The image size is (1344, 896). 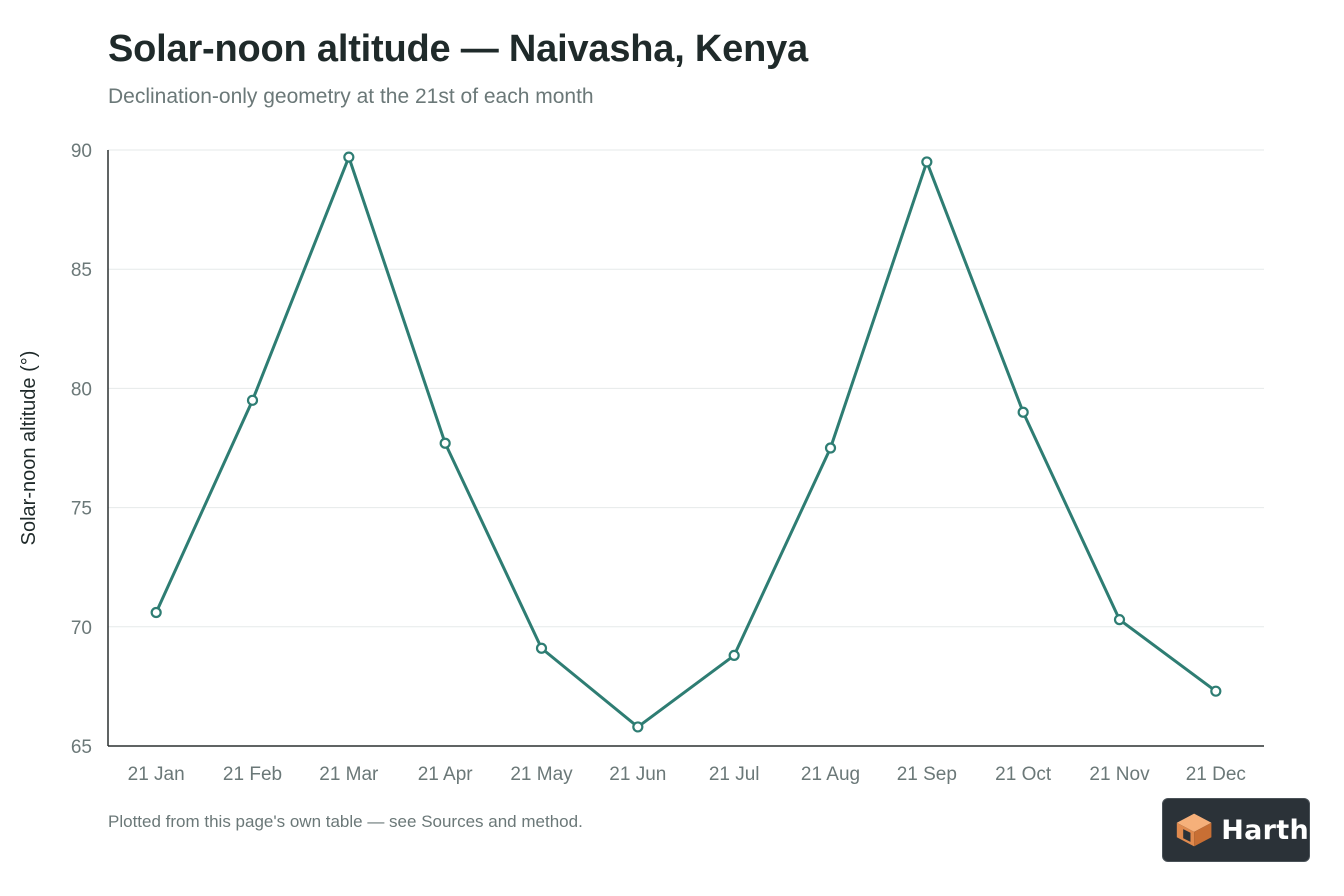 What do you see at coordinates (1265, 830) in the screenshot?
I see `logo-text: Harth` at bounding box center [1265, 830].